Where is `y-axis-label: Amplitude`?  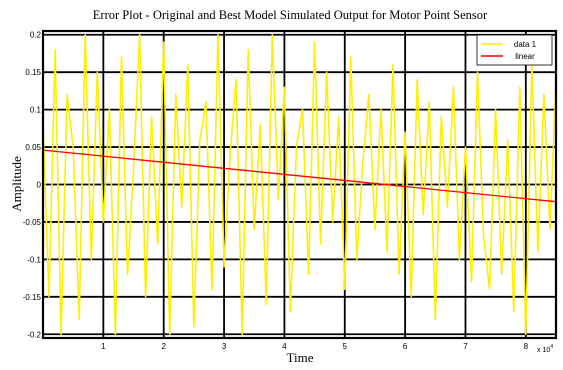
y-axis-label: Amplitude is located at coordinates (16, 184).